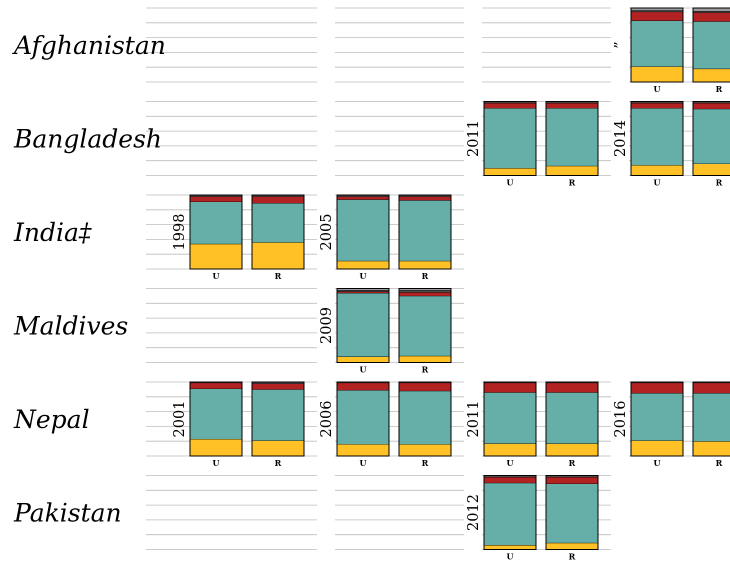 This screenshot has height=573, width=730. What do you see at coordinates (371, 144) in the screenshot?
I see `panel-1: Bangladesh 2011 U R 2014 U R` at bounding box center [371, 144].